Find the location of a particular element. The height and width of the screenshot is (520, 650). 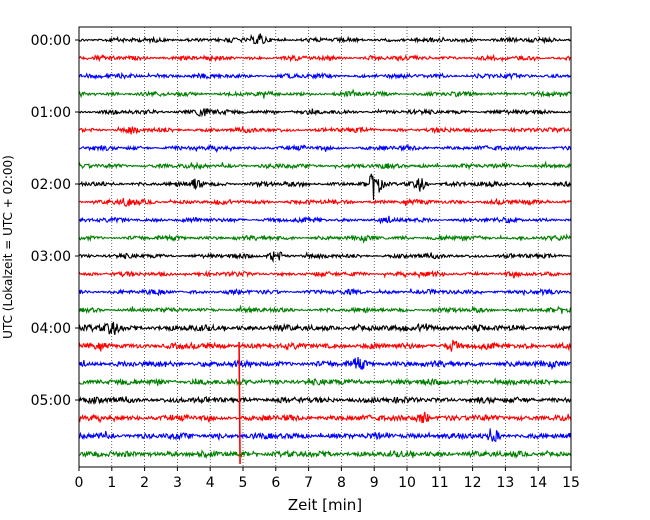

vertical-spike is located at coordinates (239, 403).